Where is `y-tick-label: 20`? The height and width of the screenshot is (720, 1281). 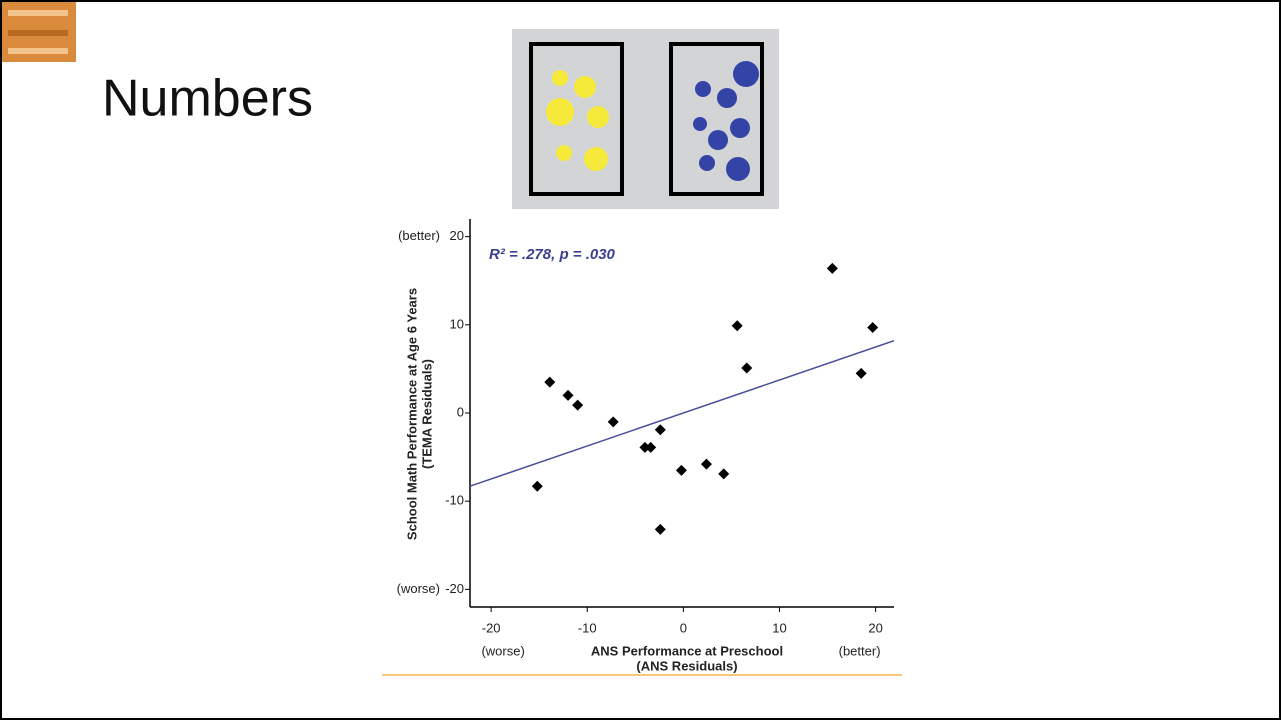 y-tick-label: 20 is located at coordinates (457, 235).